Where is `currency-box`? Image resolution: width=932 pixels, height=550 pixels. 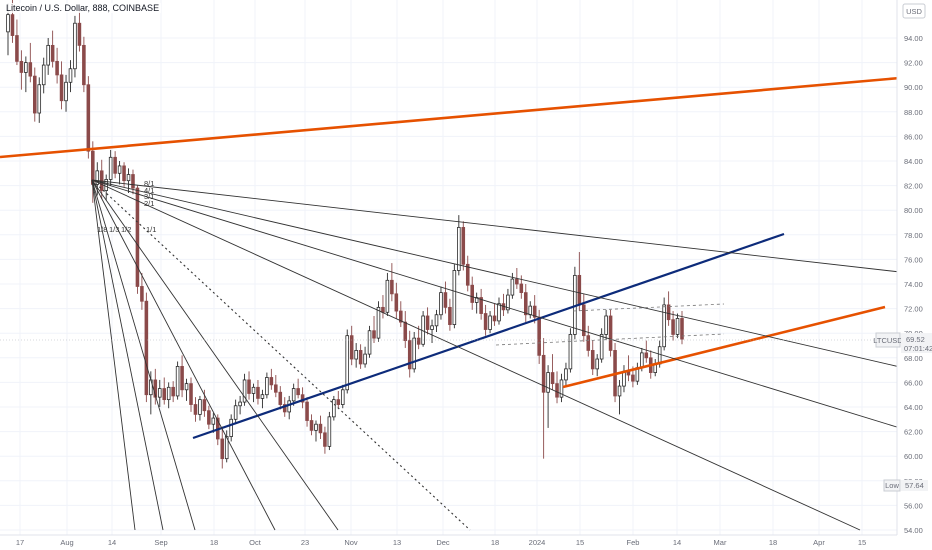
currency-box is located at coordinates (914, 11).